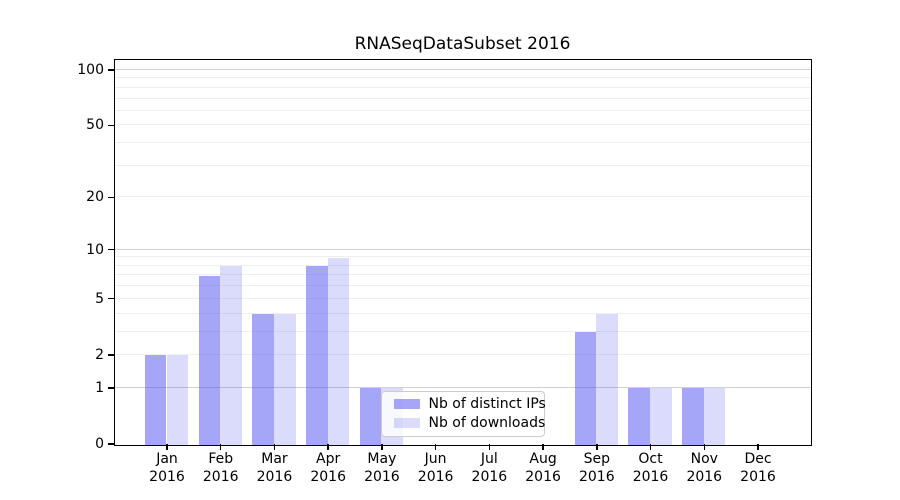 The width and height of the screenshot is (900, 500). I want to click on x-tick-mark-feb, so click(221, 447).